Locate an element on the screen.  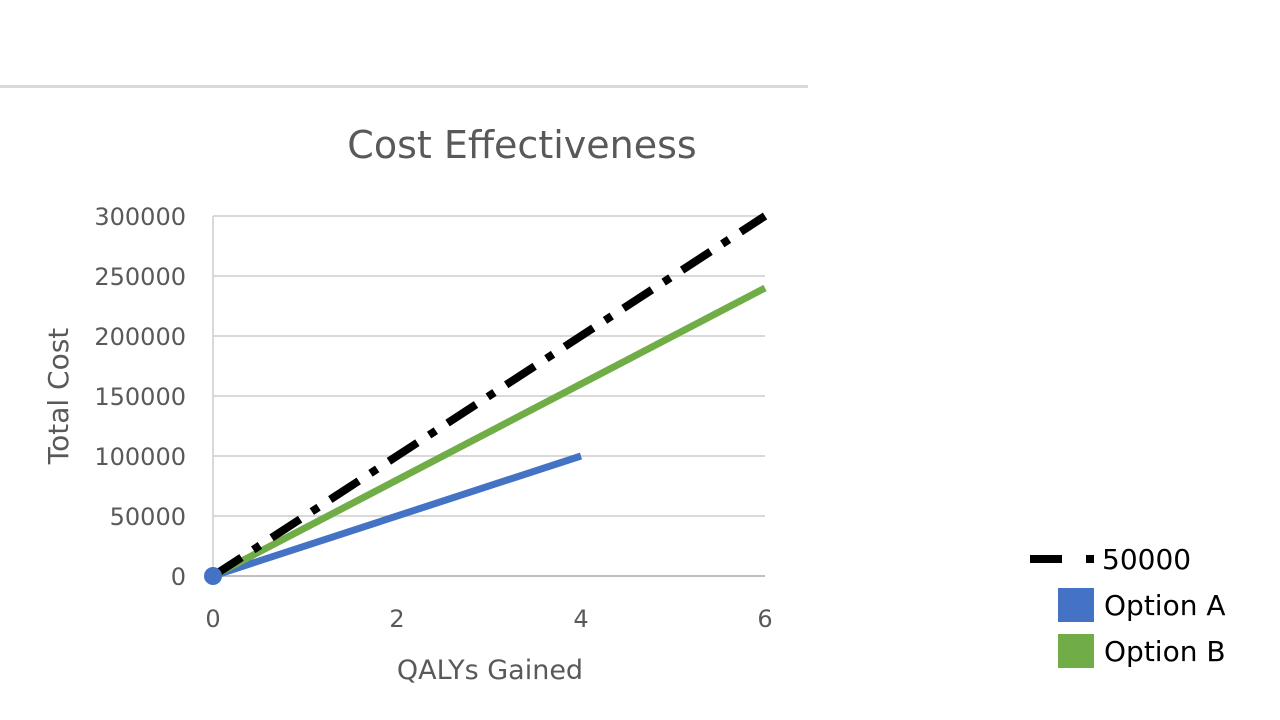
y-tick-labels: 0 50000 100000 150000 200000 250000 300000 is located at coordinates (140, 397).